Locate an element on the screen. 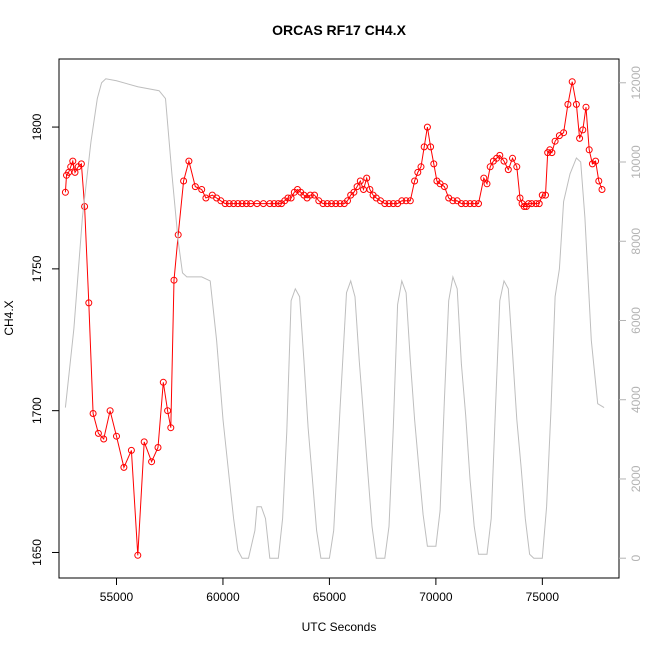 This screenshot has width=650, height=650. y2-tick-label: 2000 is located at coordinates (636, 478).